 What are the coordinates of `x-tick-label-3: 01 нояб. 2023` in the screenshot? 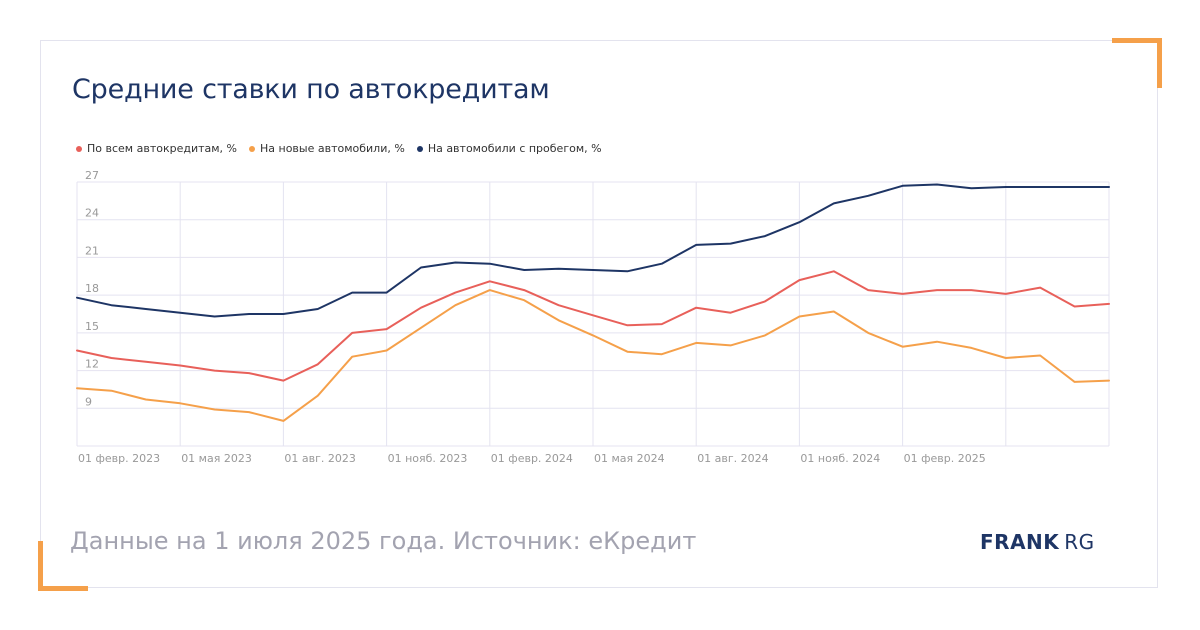 It's located at (428, 458).